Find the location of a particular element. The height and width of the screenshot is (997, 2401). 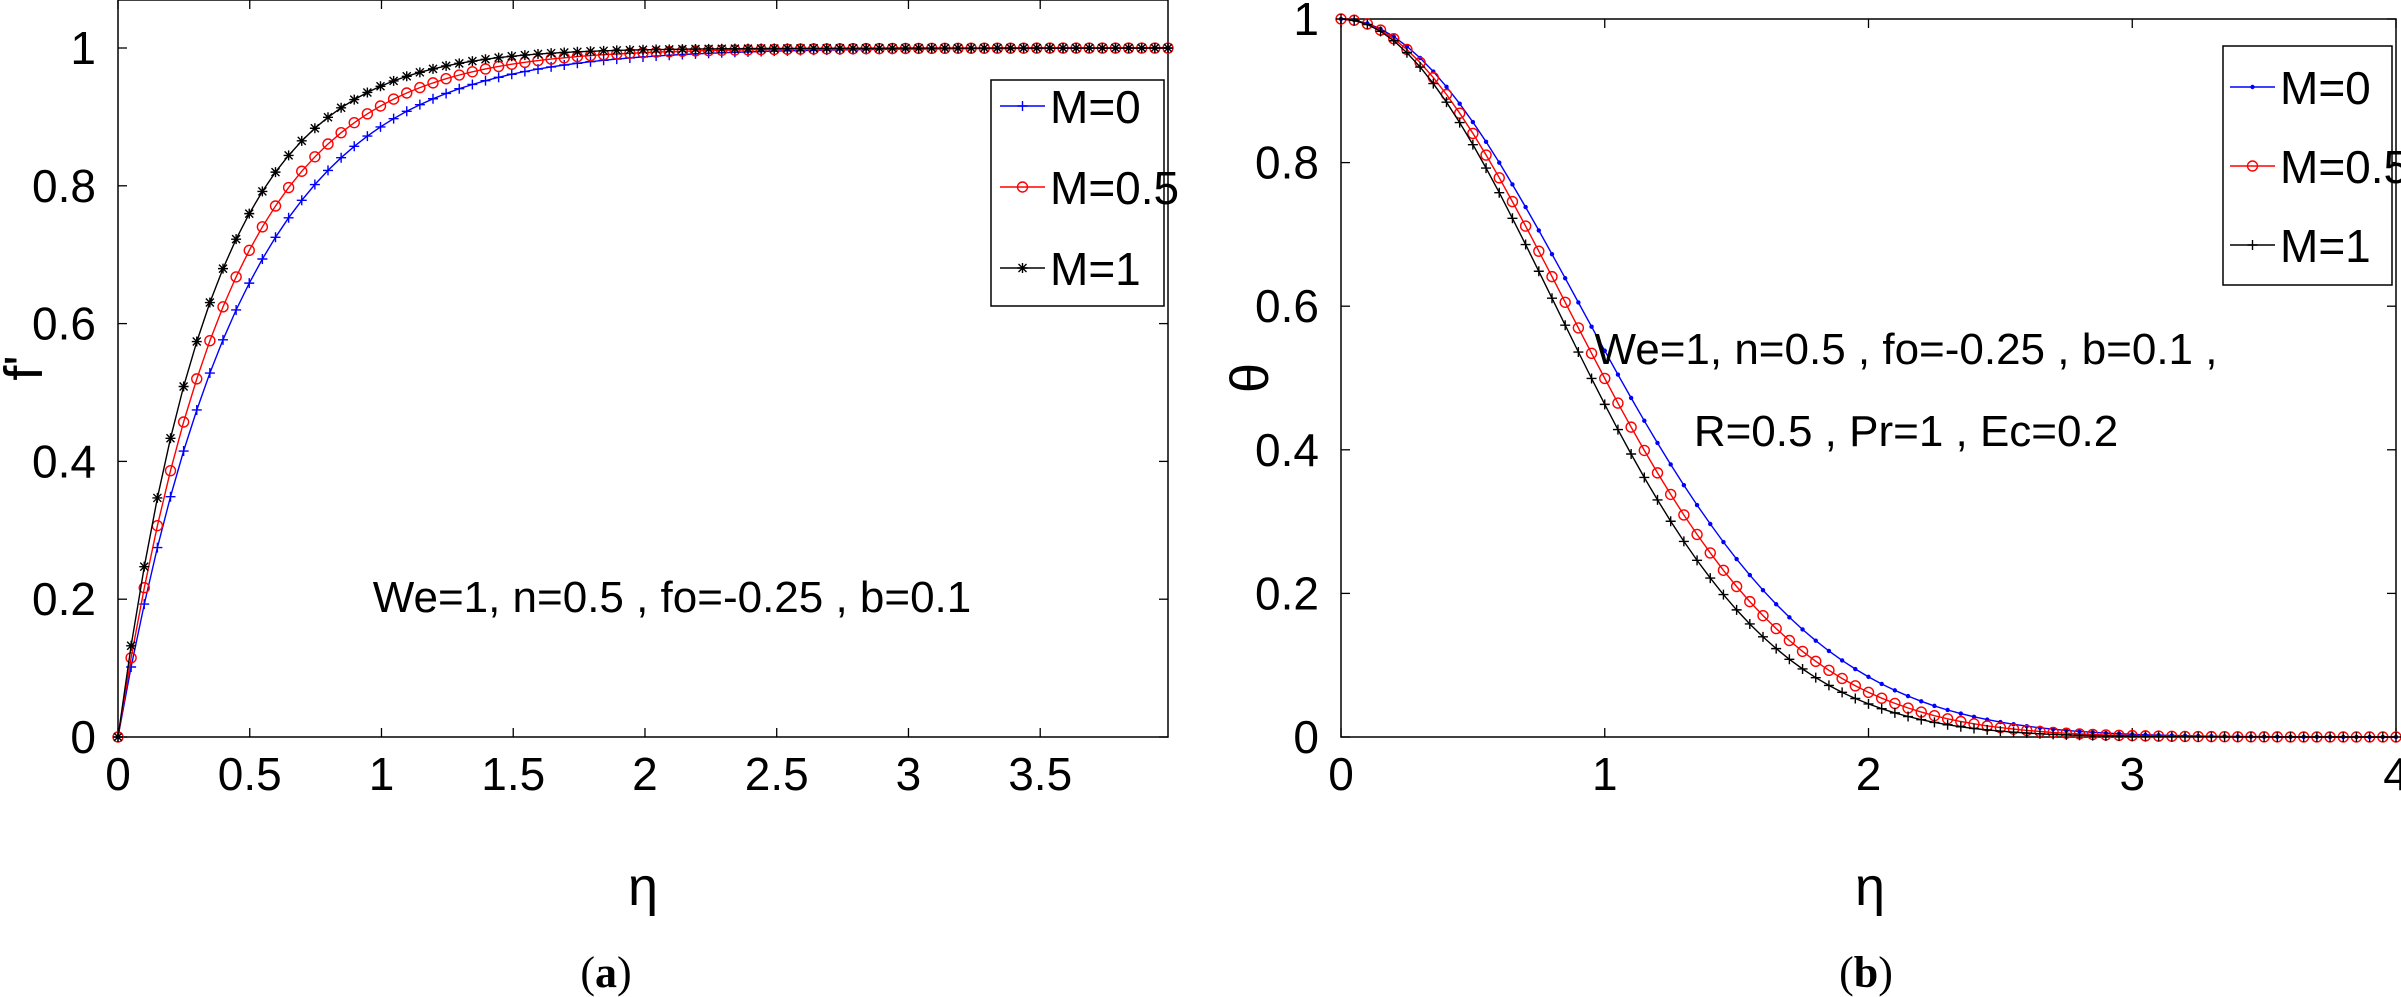

x-tick-label: 4 is located at coordinates (2392, 774).